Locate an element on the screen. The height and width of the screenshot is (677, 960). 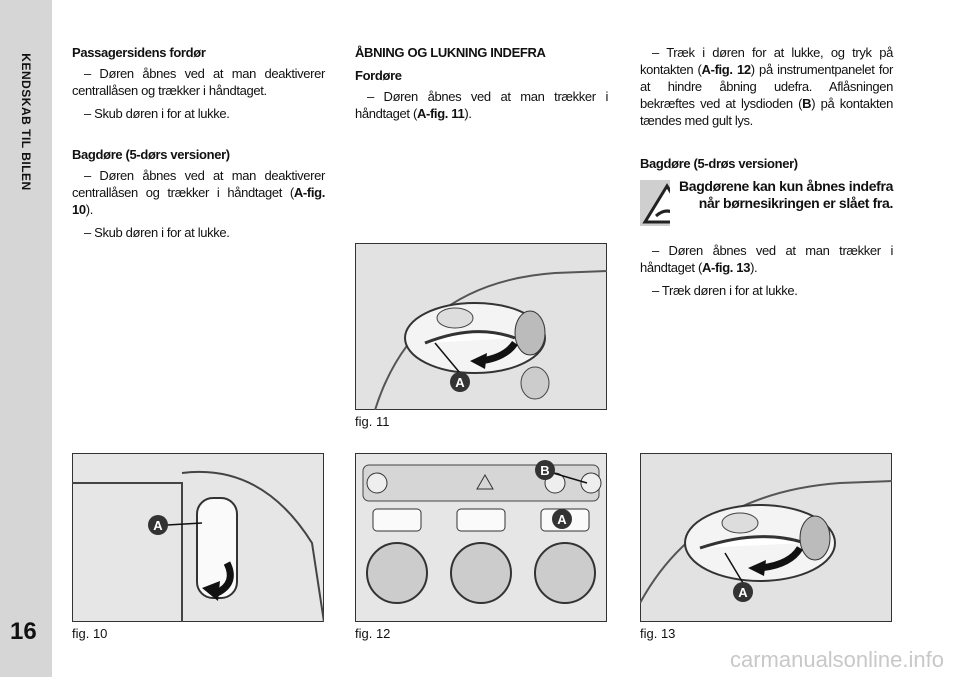
figure: A fig. 11 is located at coordinates (481, 336).